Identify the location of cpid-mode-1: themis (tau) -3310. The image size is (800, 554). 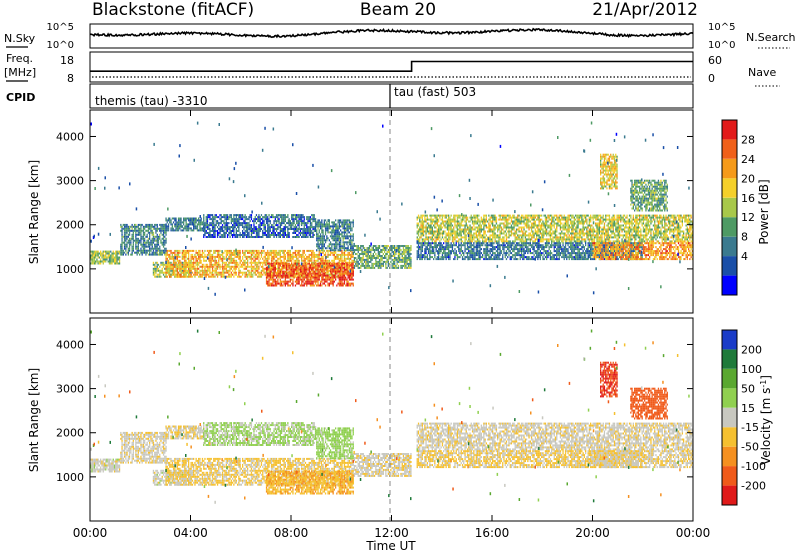
(151, 101).